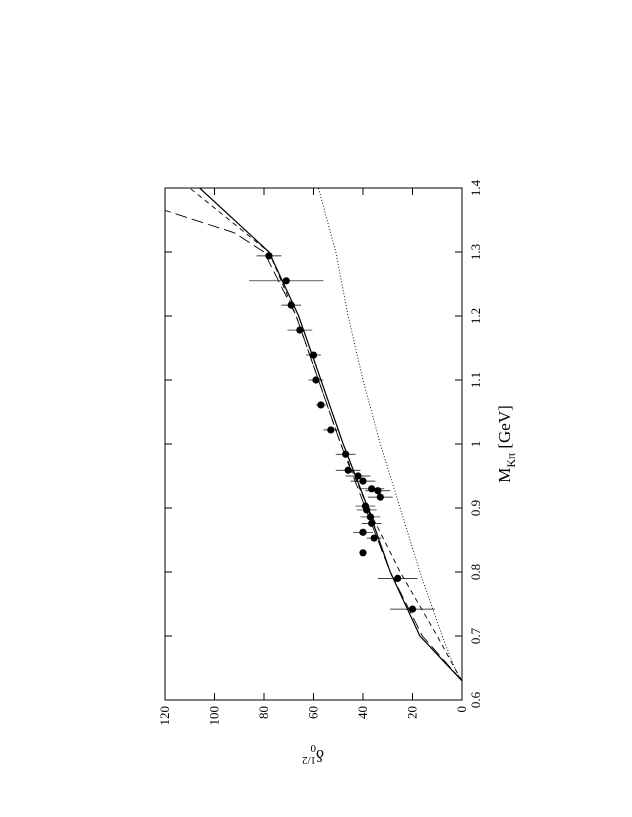 This screenshot has height=817, width=632. What do you see at coordinates (475, 187) in the screenshot?
I see `x-tick-label: 1.4` at bounding box center [475, 187].